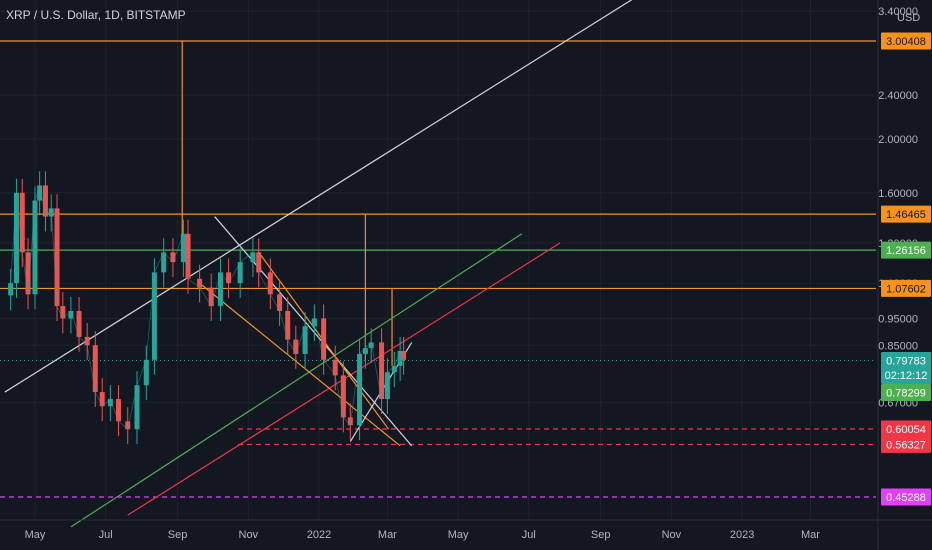 This screenshot has height=550, width=932. I want to click on price-tag-1-46465: 1.46465, so click(906, 215).